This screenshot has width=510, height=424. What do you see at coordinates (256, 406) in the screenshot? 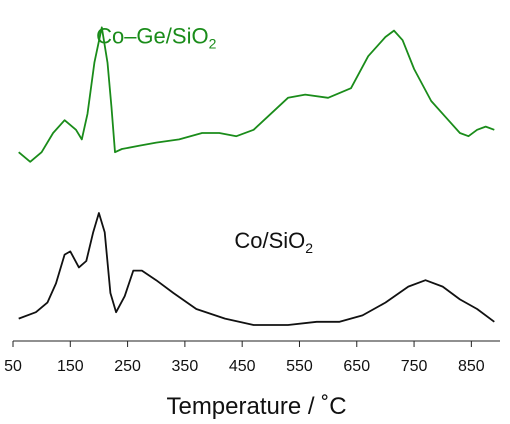
I see `x-axis-label: Temperature / ˚C` at bounding box center [256, 406].